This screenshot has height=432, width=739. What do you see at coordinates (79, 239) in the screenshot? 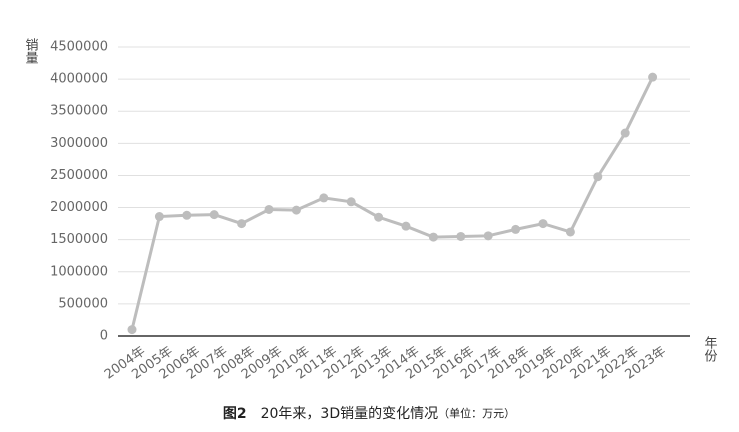
I see `y-tick-label: 1500000` at bounding box center [79, 239].